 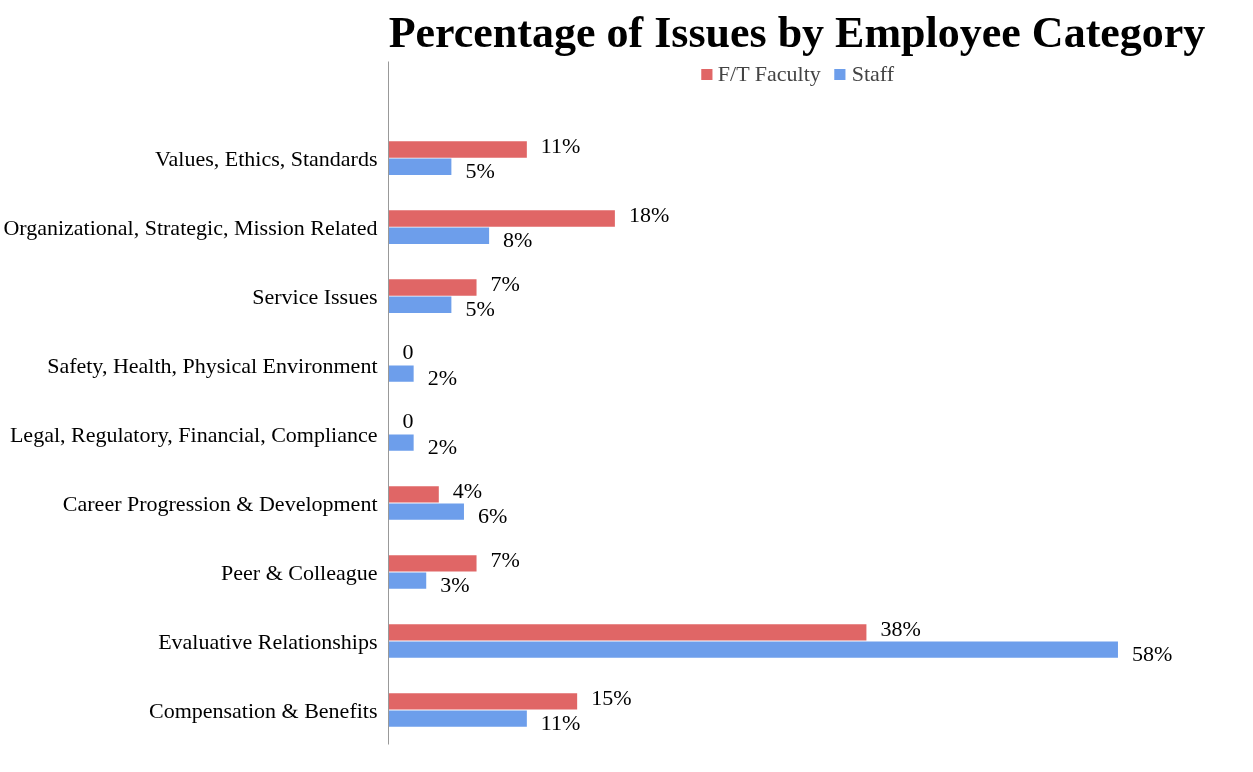 I want to click on data-label: 8%, so click(x=518, y=240).